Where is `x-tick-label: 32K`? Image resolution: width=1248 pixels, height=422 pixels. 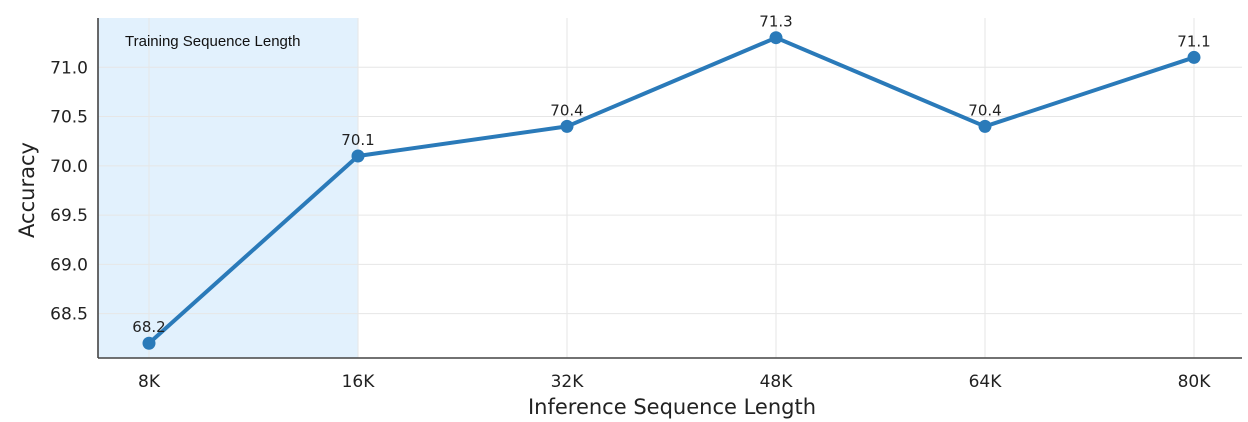
x-tick-label: 32K is located at coordinates (568, 382).